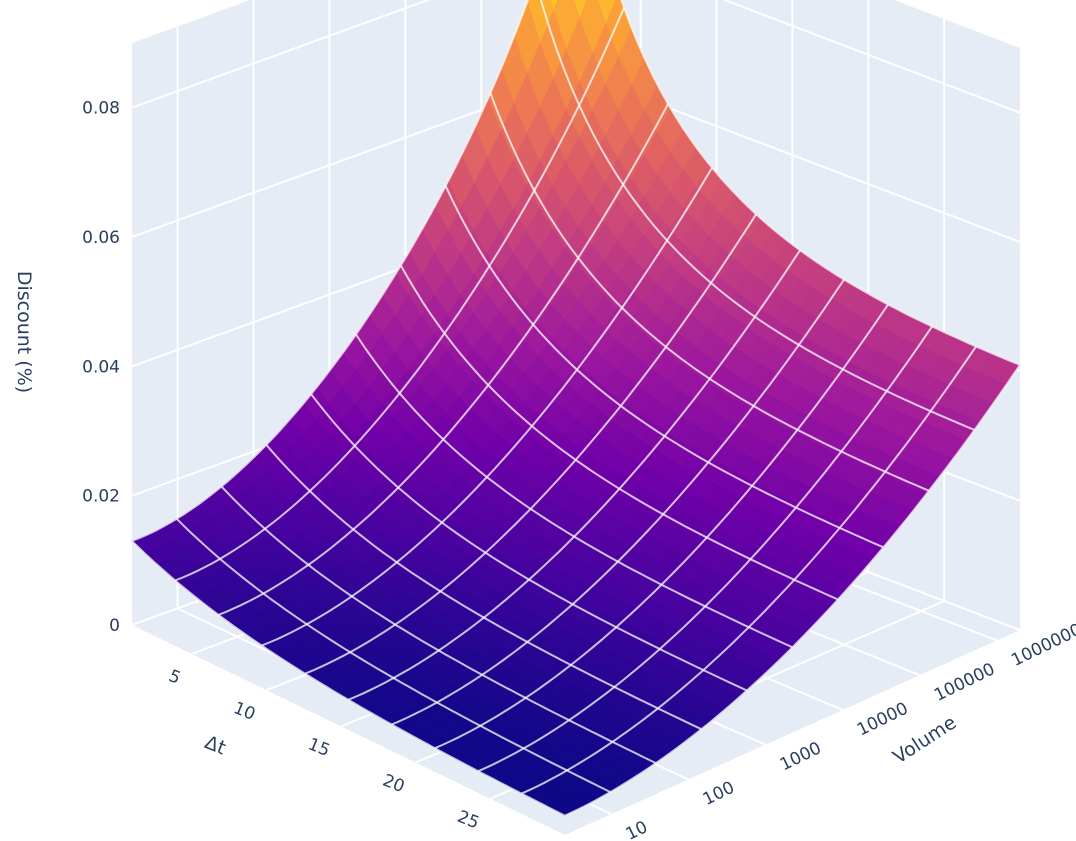 This screenshot has height=841, width=1076. I want to click on y-tick-label: 1000, so click(801, 756).